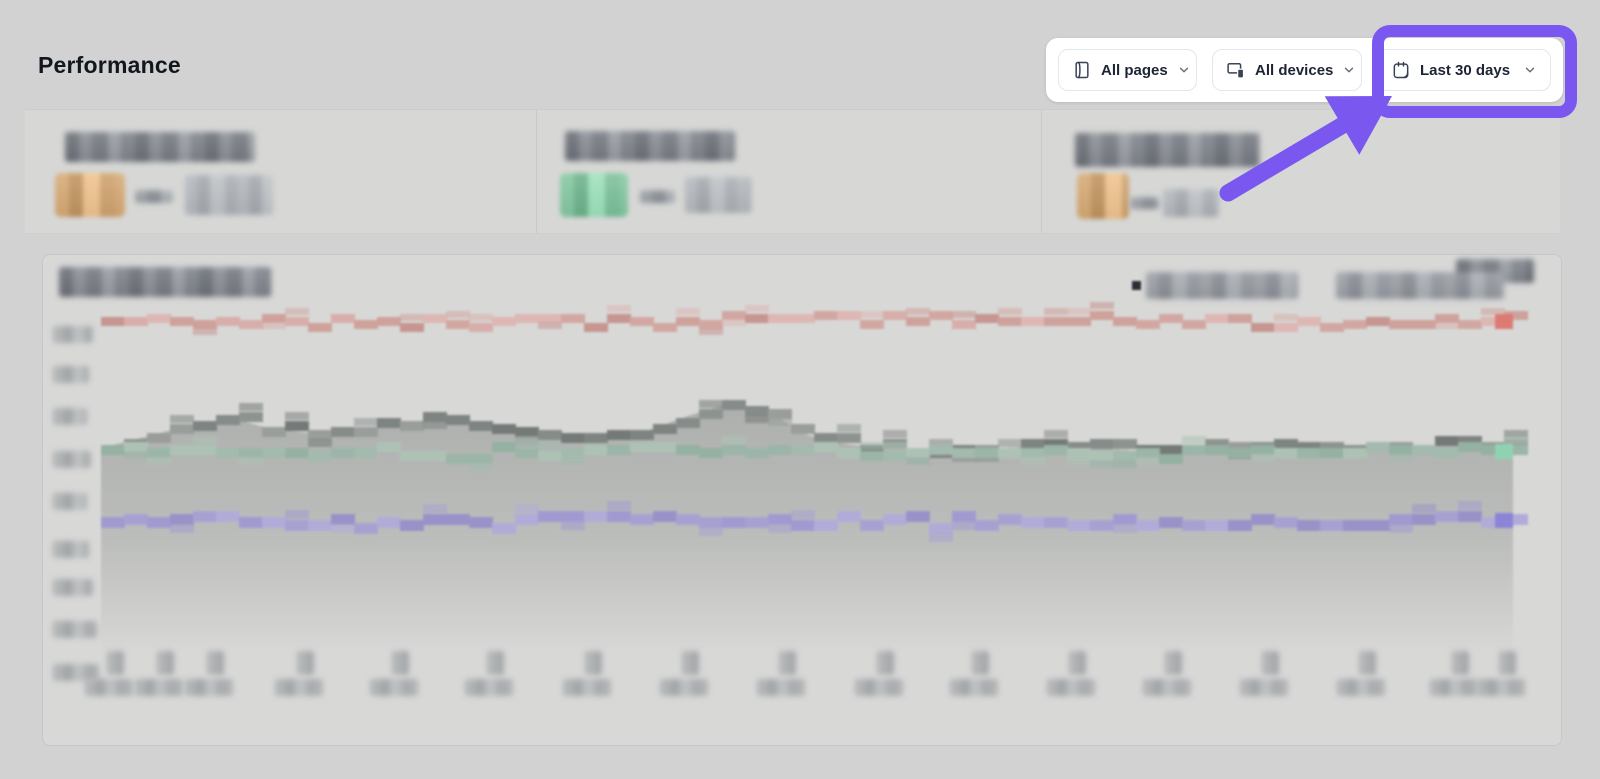 The image size is (1600, 779). What do you see at coordinates (109, 65) in the screenshot?
I see `page-title: Performance` at bounding box center [109, 65].